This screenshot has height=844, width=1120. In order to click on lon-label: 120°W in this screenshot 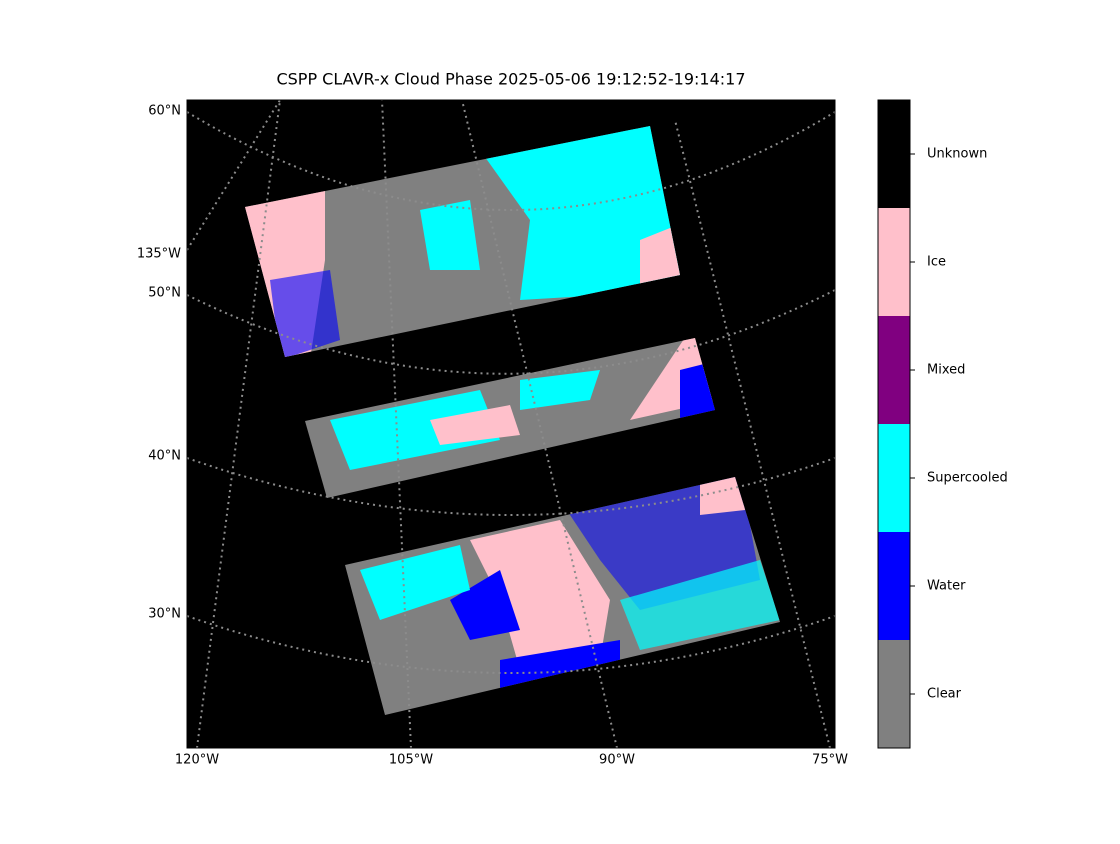, I will do `click(197, 760)`.